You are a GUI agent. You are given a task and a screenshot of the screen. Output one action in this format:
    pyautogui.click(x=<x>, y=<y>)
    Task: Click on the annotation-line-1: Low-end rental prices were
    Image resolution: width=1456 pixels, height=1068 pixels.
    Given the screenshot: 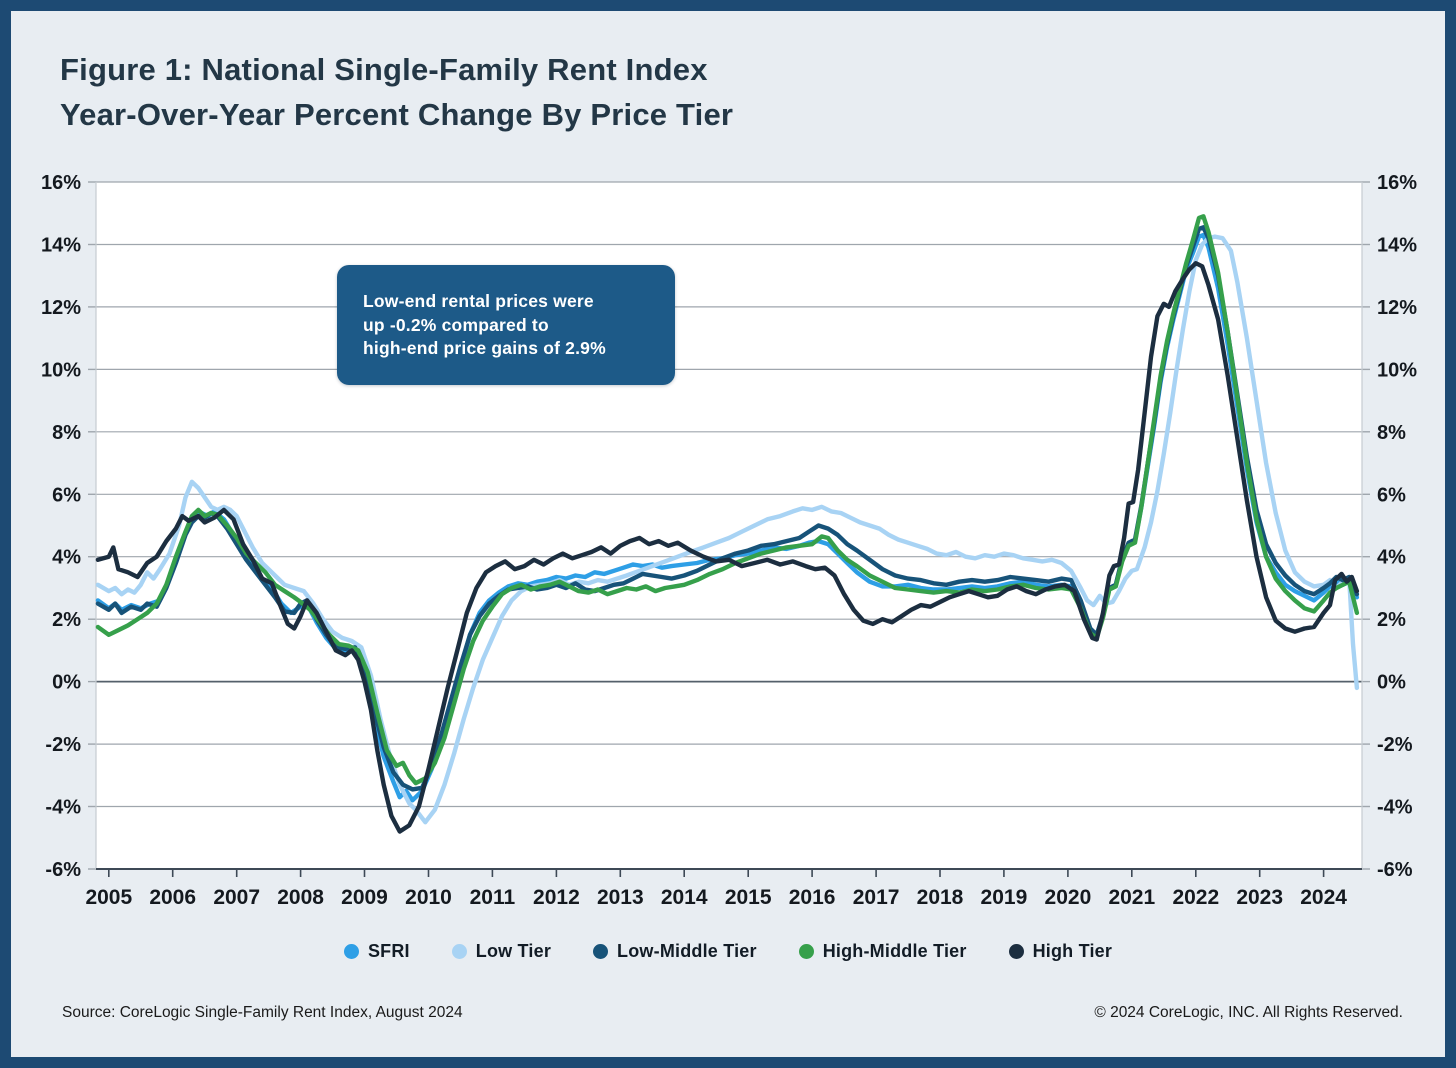 What is the action you would take?
    pyautogui.click(x=478, y=301)
    